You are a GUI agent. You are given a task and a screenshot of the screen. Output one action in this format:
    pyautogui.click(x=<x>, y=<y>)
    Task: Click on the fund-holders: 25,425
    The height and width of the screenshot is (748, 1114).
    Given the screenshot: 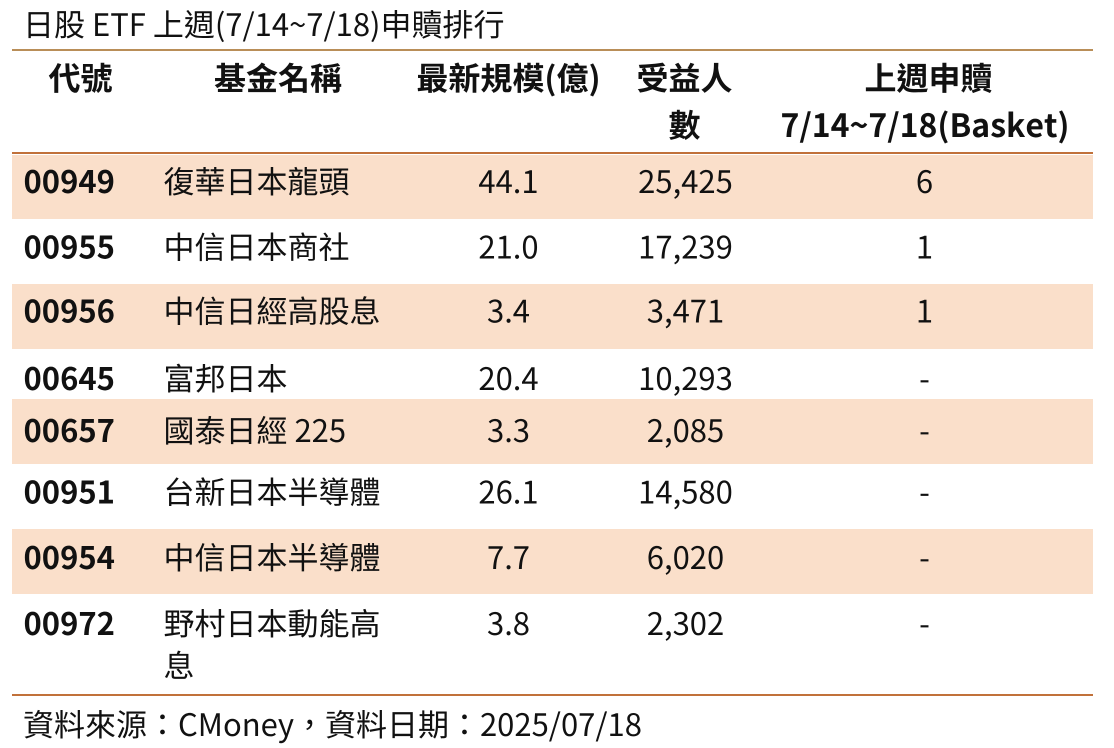 What is the action you would take?
    pyautogui.click(x=685, y=179)
    